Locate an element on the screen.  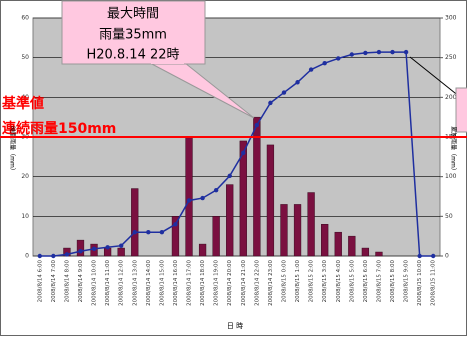
x-tick-label: 2008/8/15 7:00 is located at coordinates (379, 281).